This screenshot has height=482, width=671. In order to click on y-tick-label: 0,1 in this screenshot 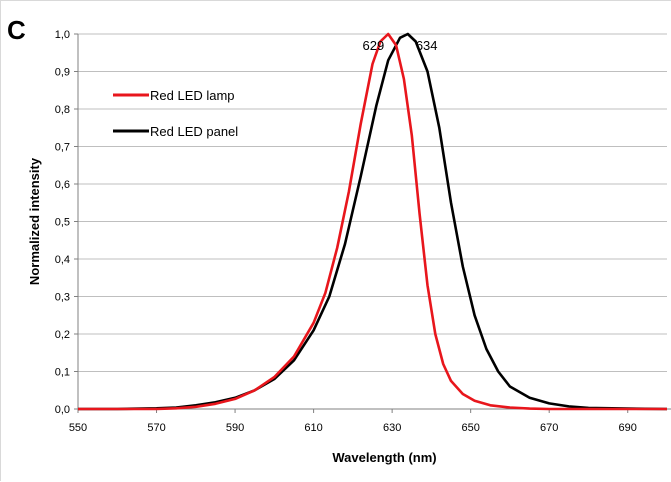, I will do `click(62, 373)`.